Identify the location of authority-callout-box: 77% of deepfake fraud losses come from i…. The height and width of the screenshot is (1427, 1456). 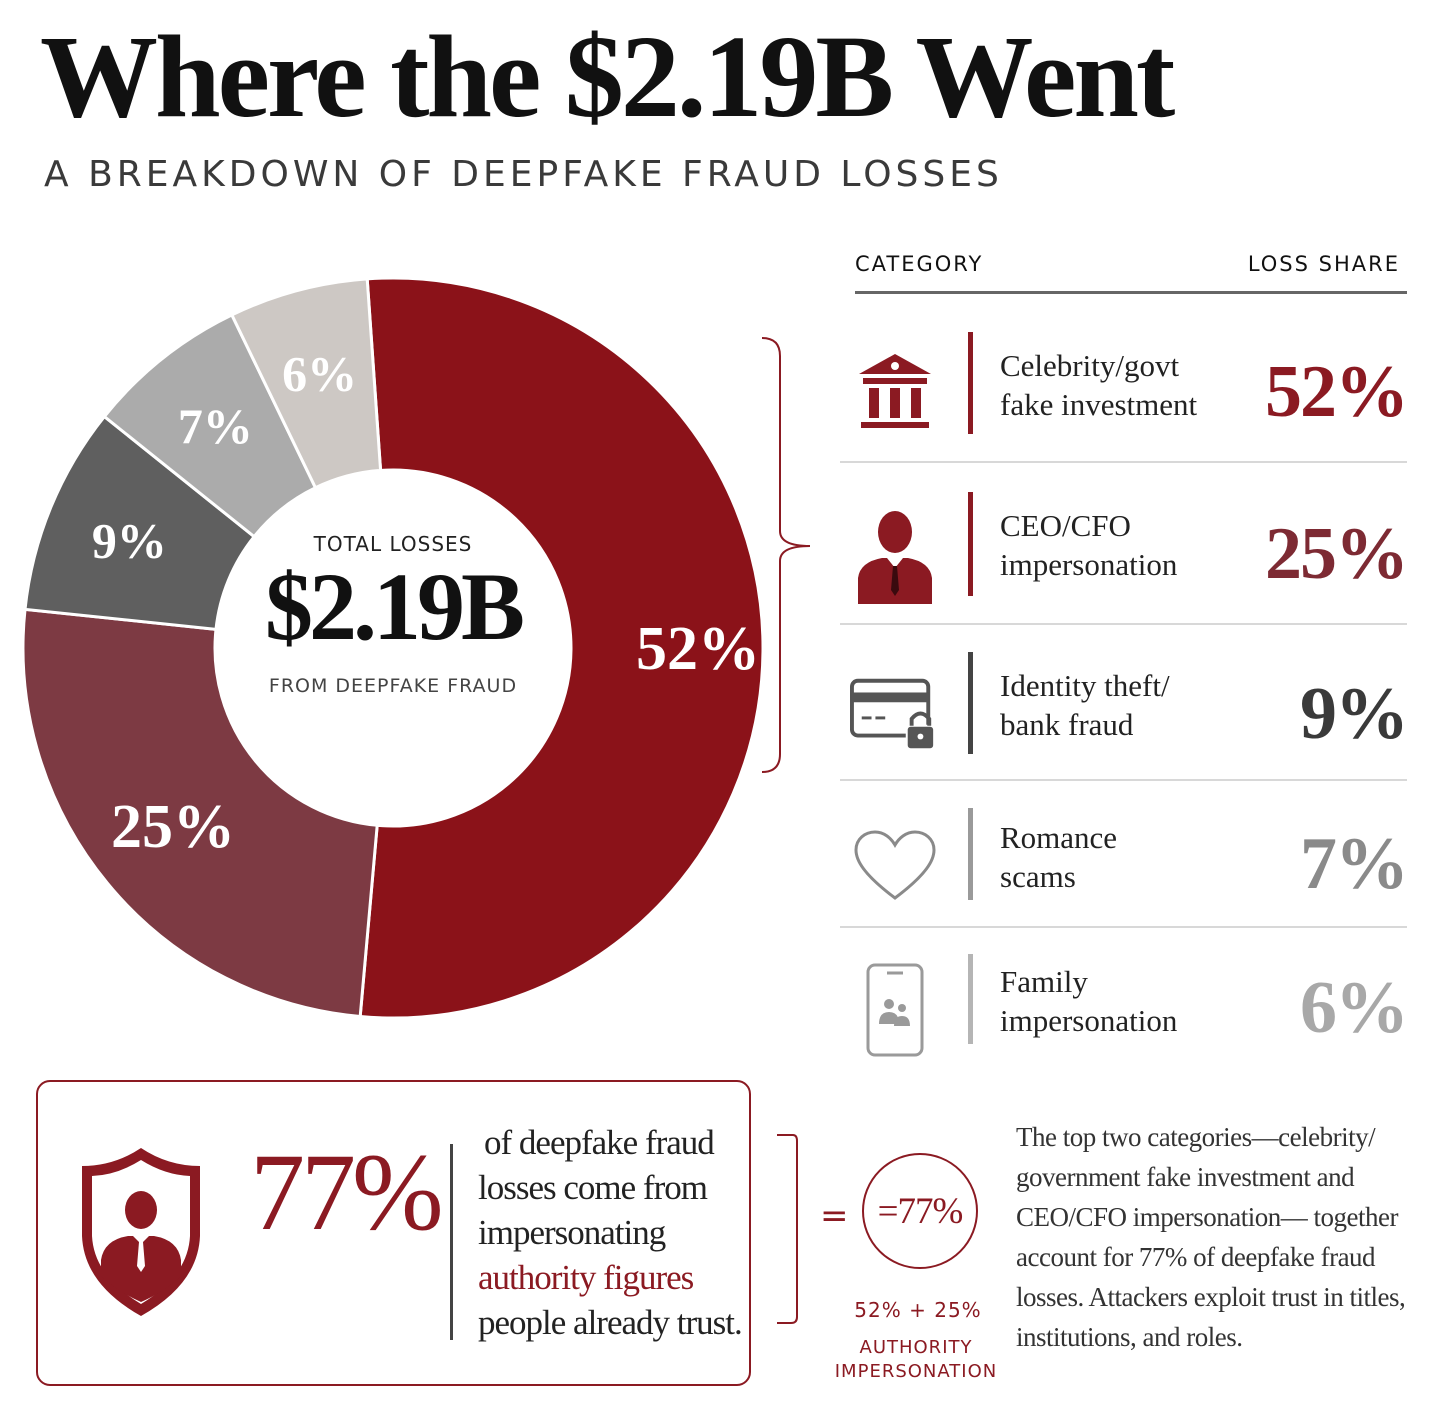
(393, 1233).